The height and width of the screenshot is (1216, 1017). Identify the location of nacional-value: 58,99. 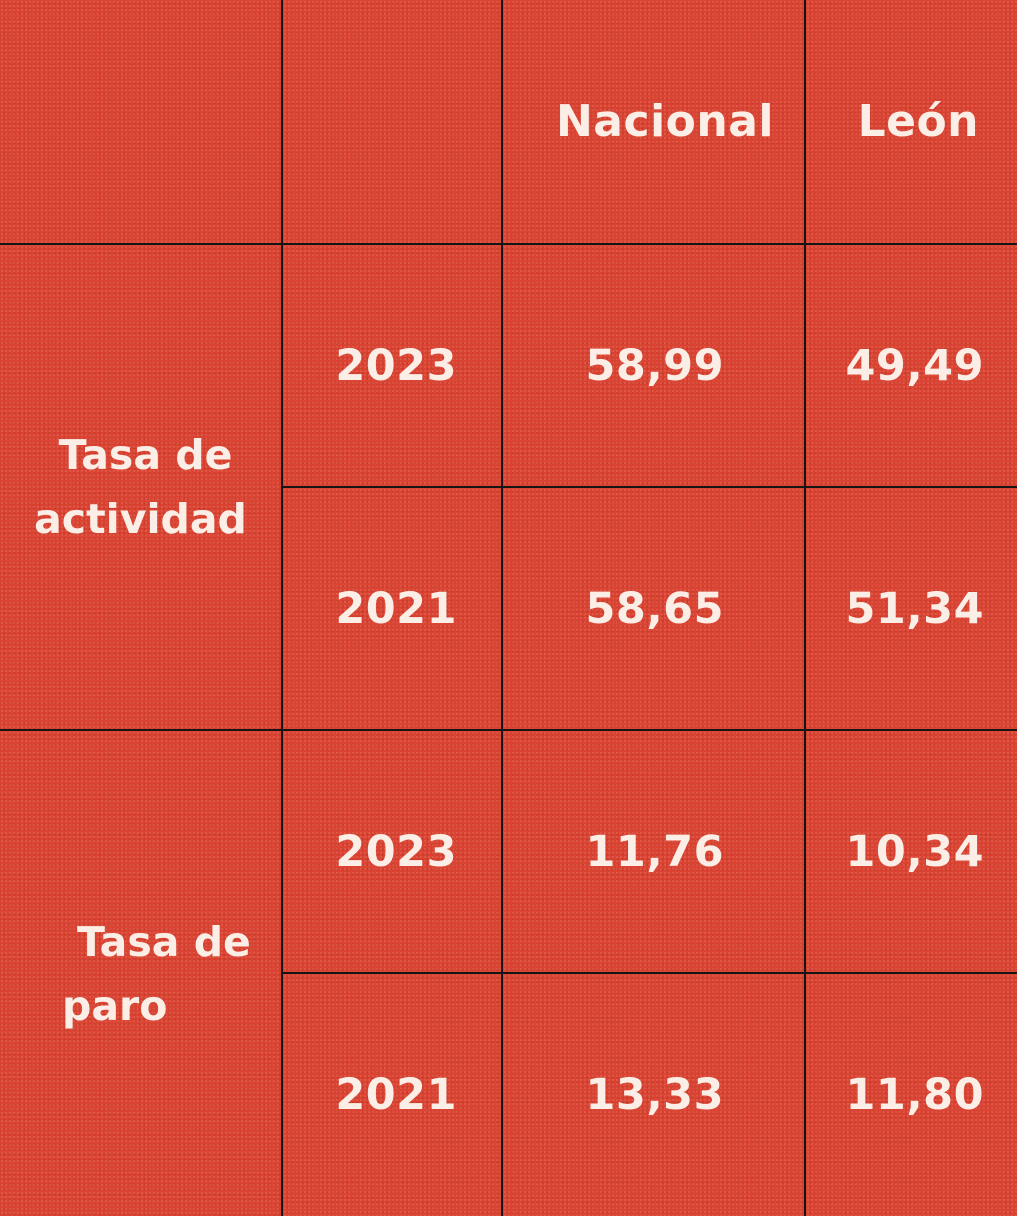
(654, 365).